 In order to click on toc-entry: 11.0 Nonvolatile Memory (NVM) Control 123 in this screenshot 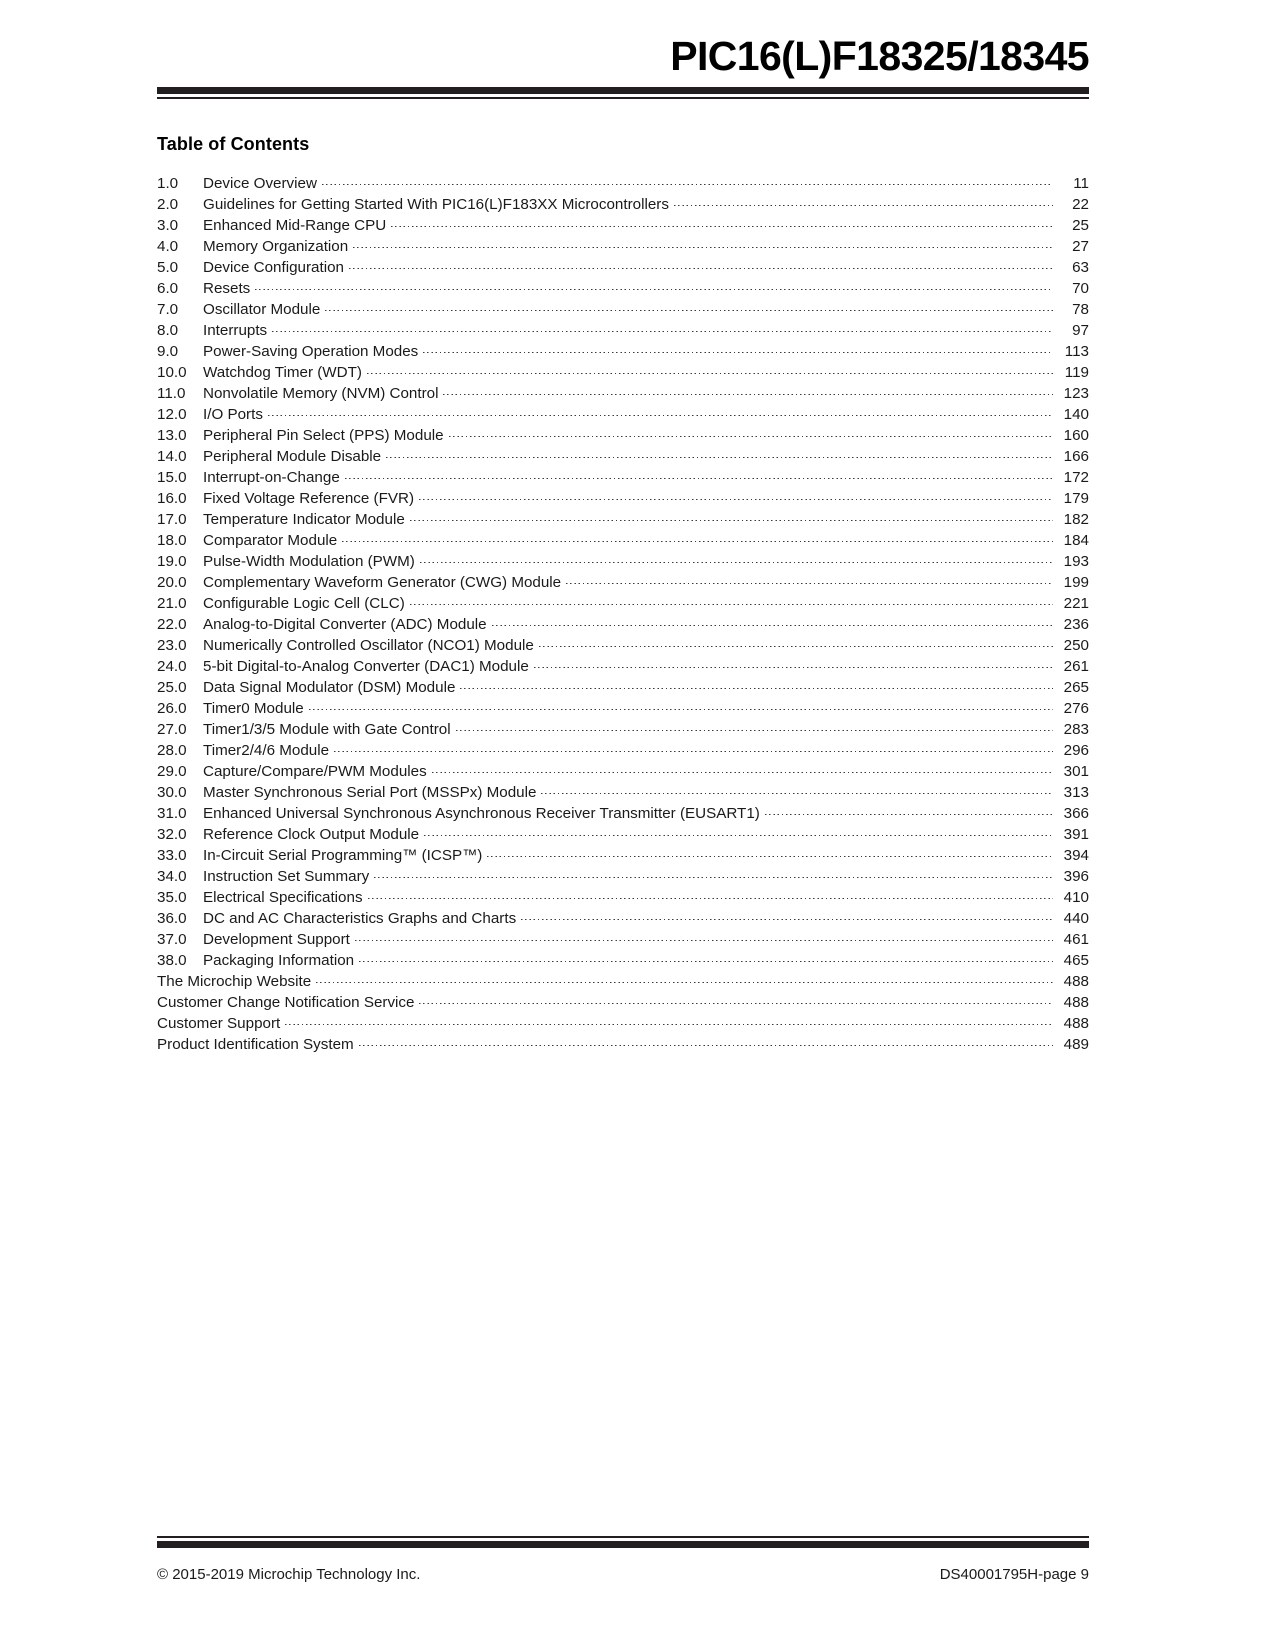, I will do `click(623, 393)`.